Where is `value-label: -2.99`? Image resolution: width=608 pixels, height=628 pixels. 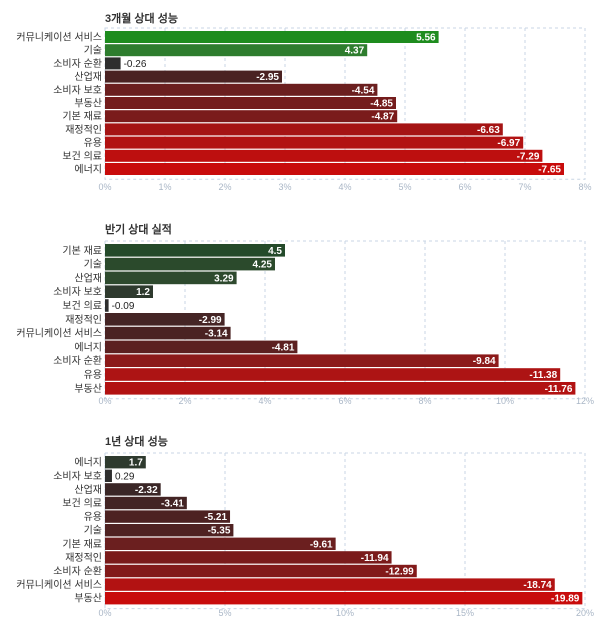 value-label: -2.99 is located at coordinates (210, 320).